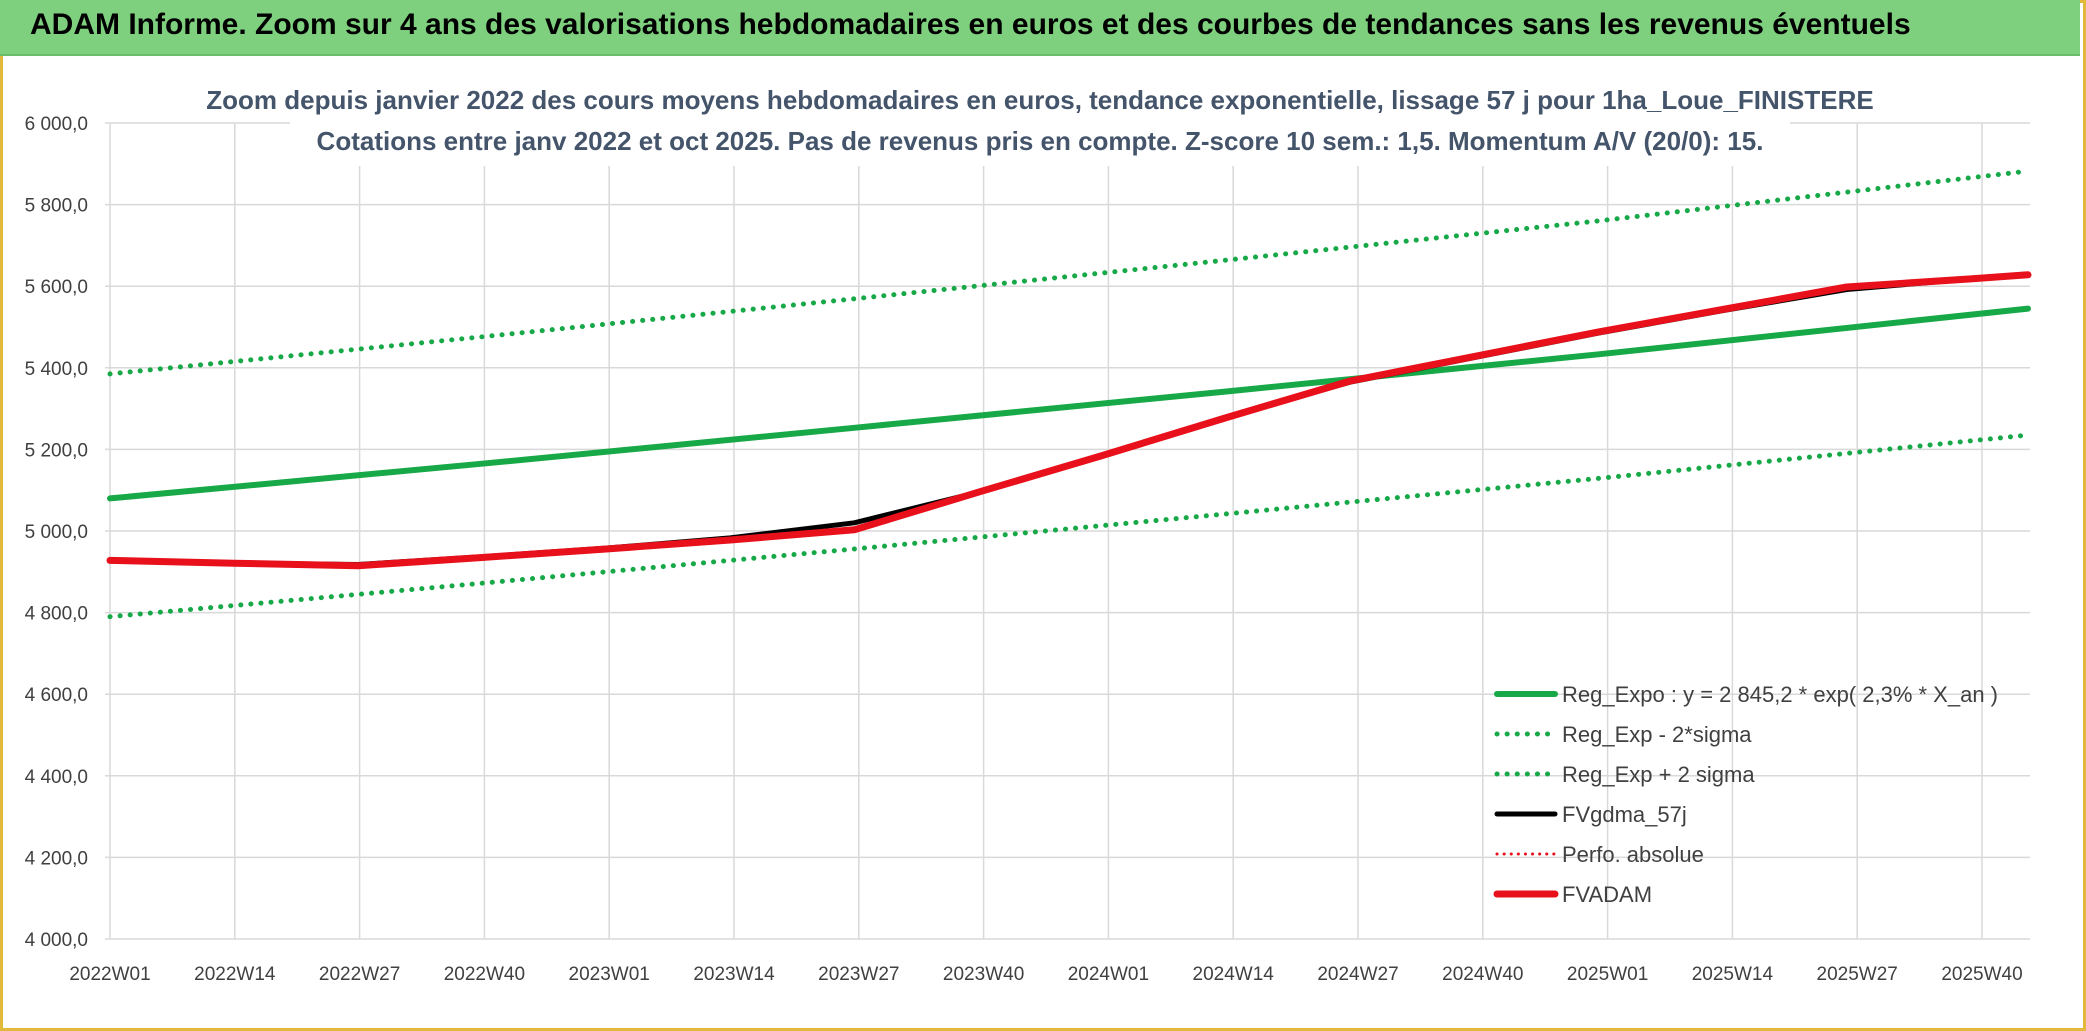  I want to click on x-tick-label: 2023W01, so click(609, 974).